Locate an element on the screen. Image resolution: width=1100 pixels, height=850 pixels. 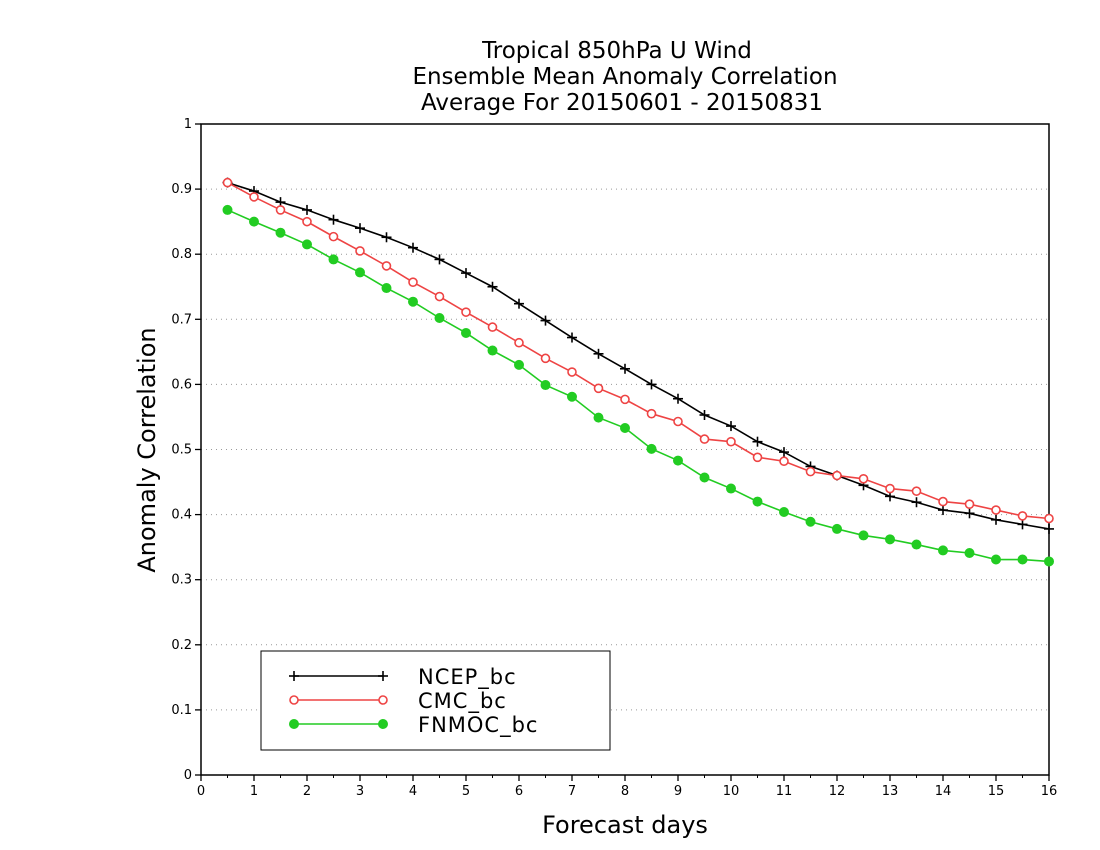
x-tick-label: 15 is located at coordinates (996, 791).